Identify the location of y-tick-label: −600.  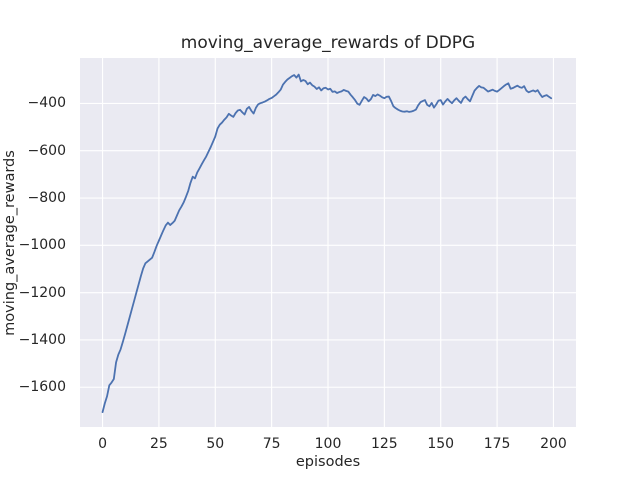
(46, 150).